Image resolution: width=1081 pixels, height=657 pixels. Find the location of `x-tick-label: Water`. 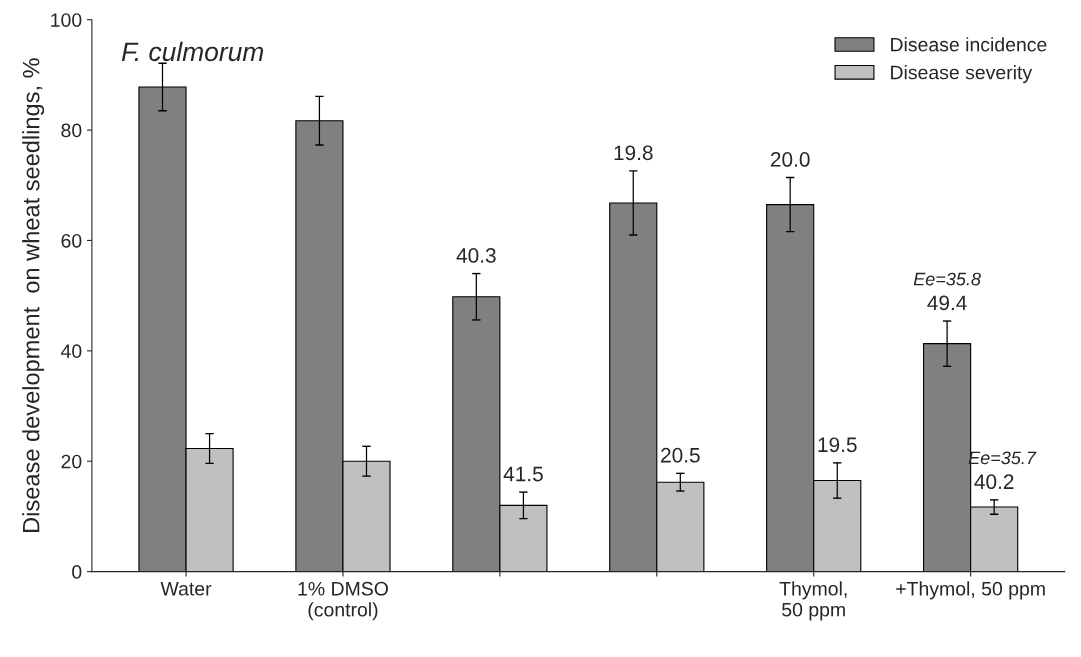

x-tick-label: Water is located at coordinates (186, 589).